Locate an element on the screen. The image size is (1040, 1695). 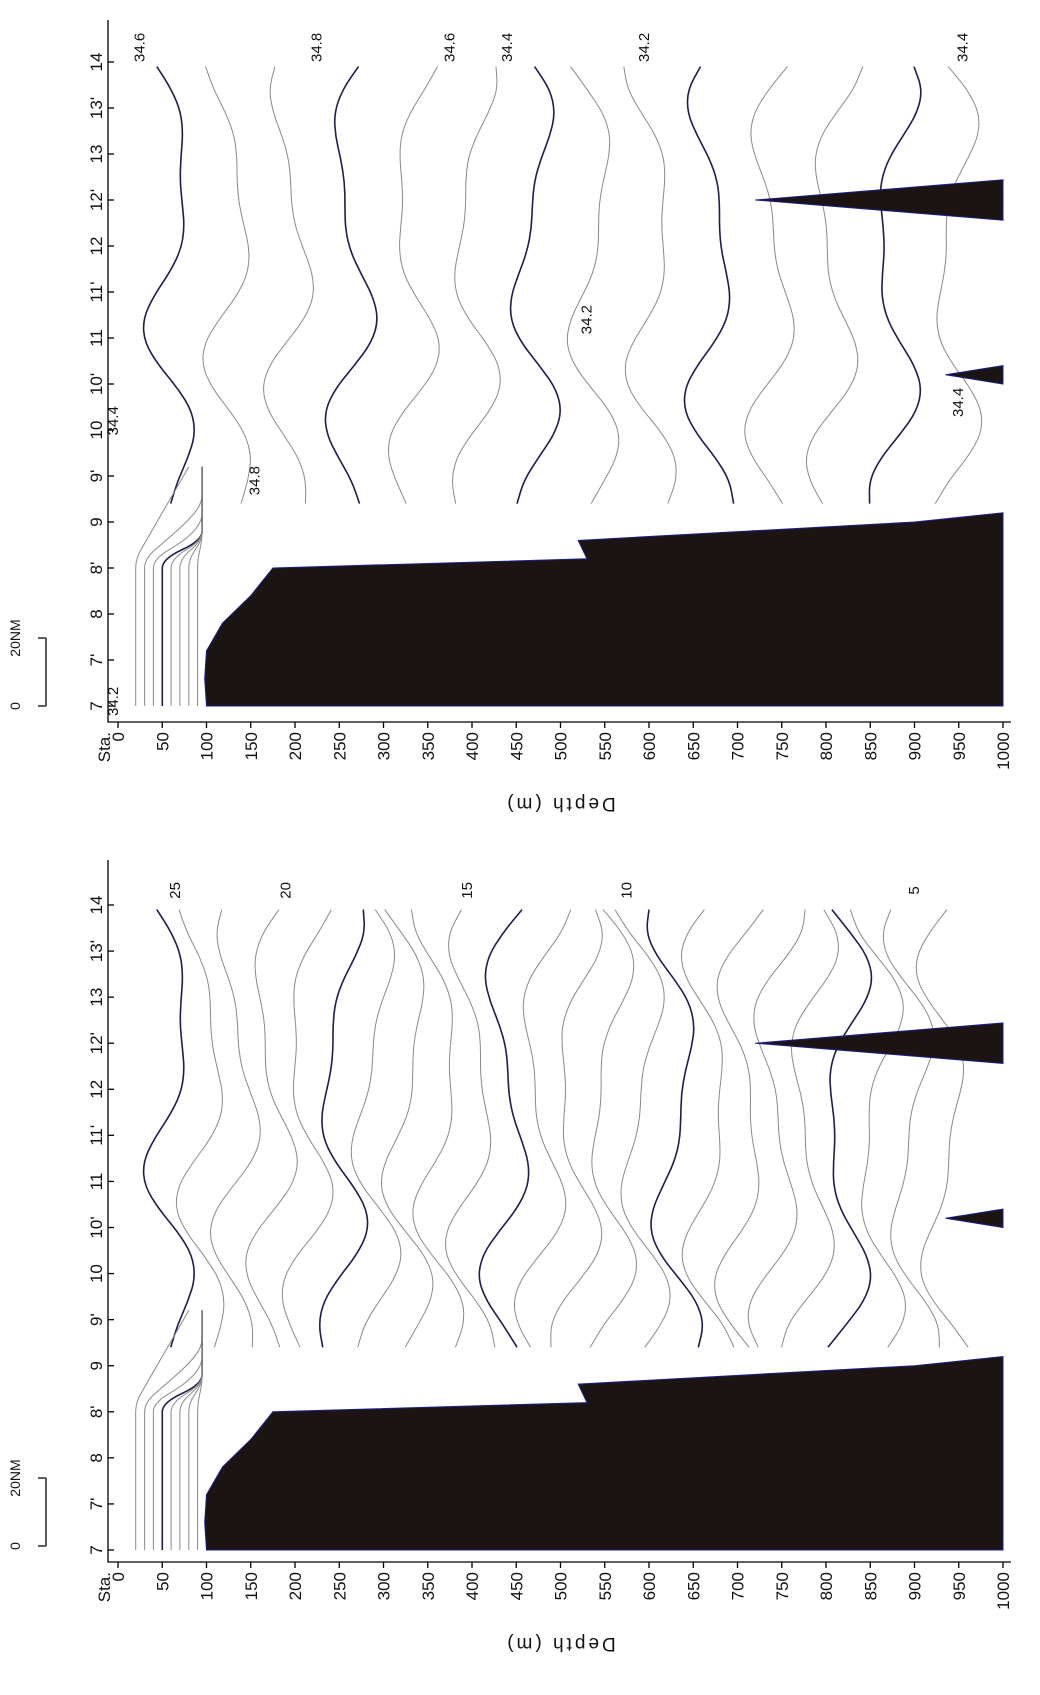
station-tick-label: 13' is located at coordinates (96, 108).